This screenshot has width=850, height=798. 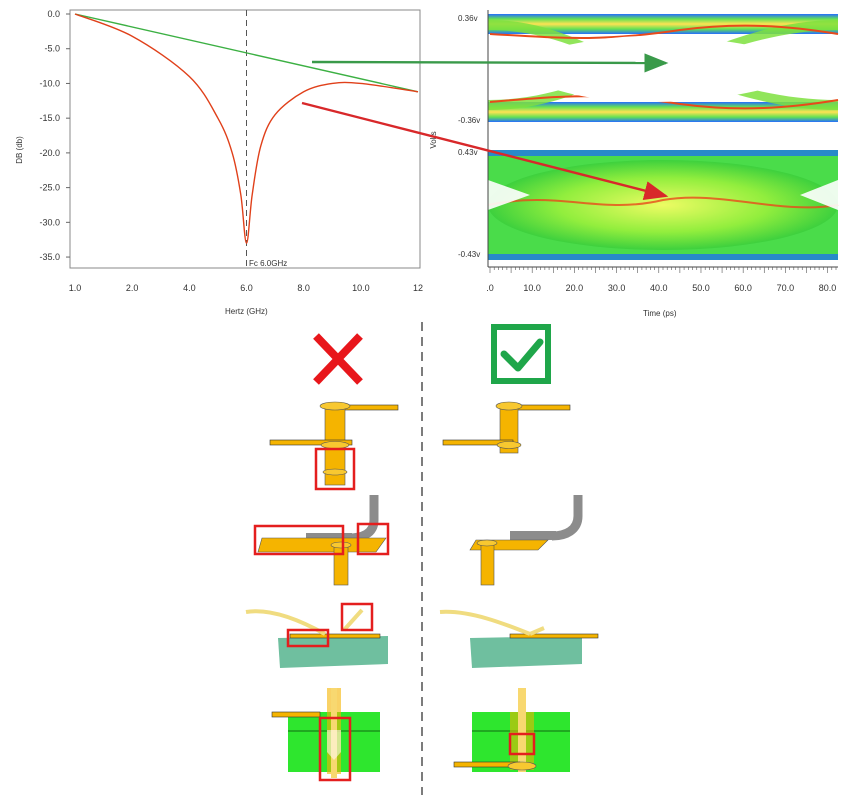 I want to click on bad-smt-lead, so click(x=316, y=635).